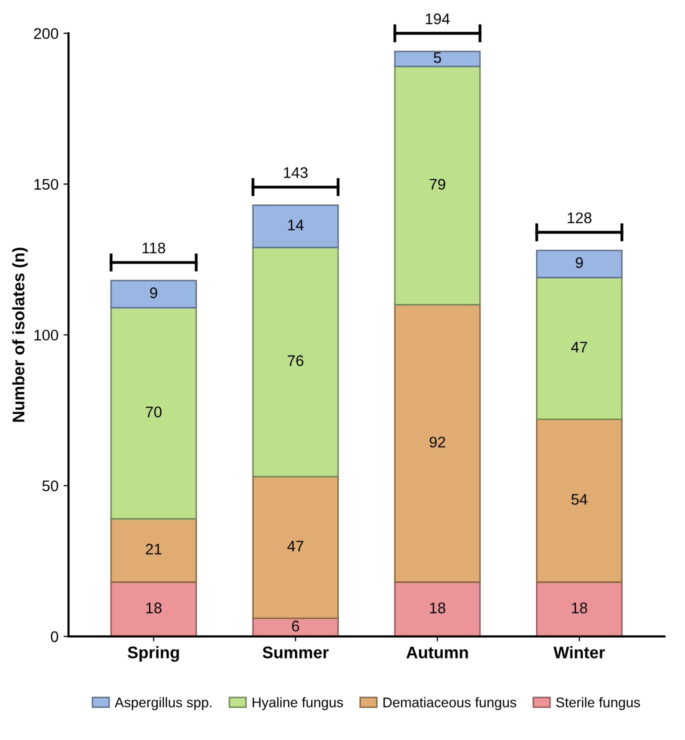 The image size is (685, 740). I want to click on y-tick-label: 200, so click(46, 33).